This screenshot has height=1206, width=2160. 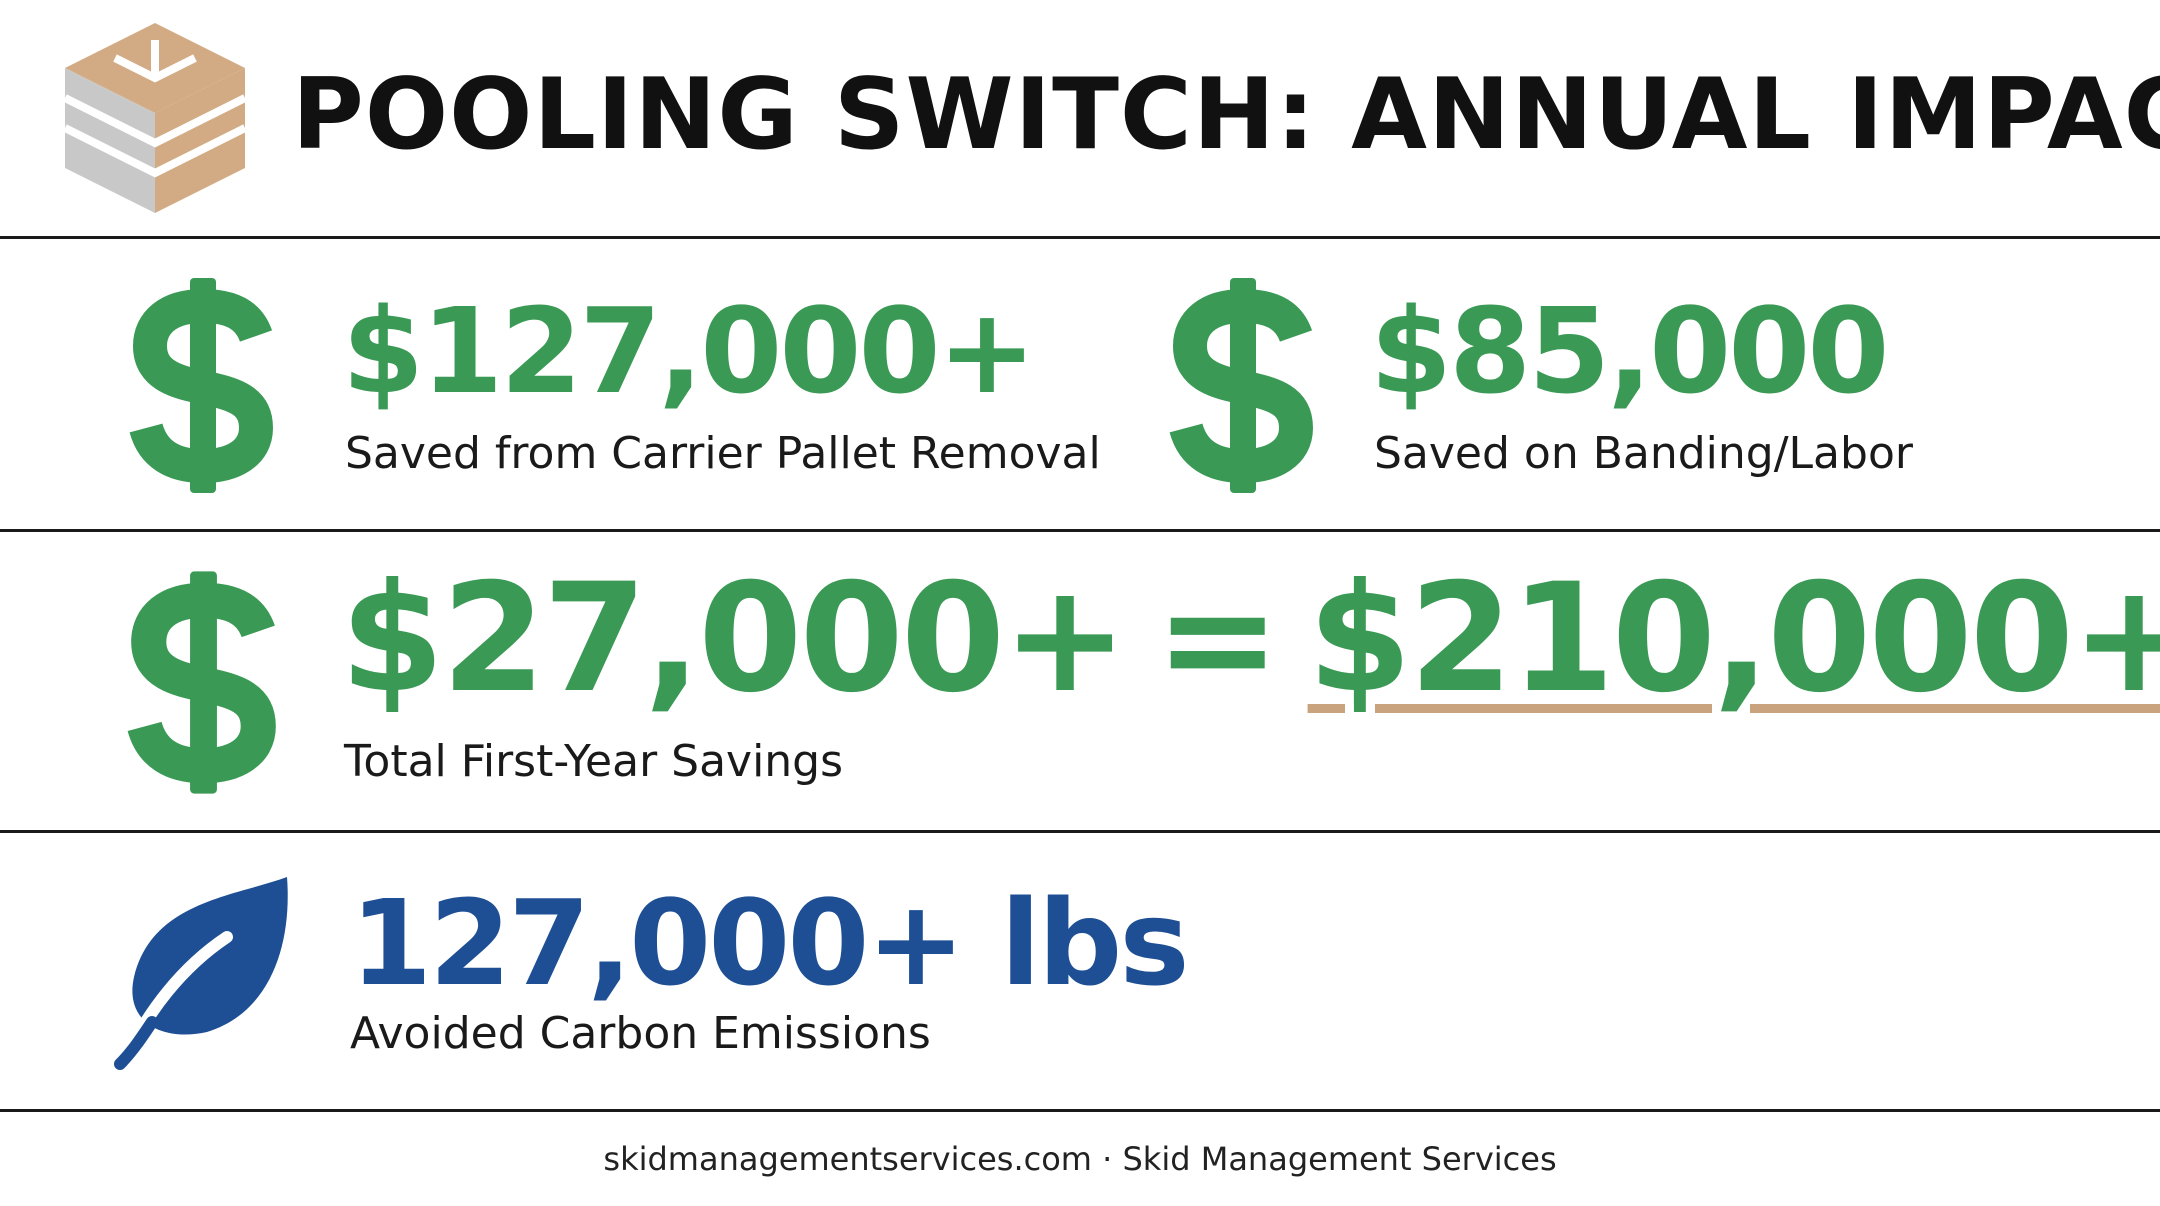 I want to click on carbon-value: 127,000+ lbs, so click(x=770, y=943).